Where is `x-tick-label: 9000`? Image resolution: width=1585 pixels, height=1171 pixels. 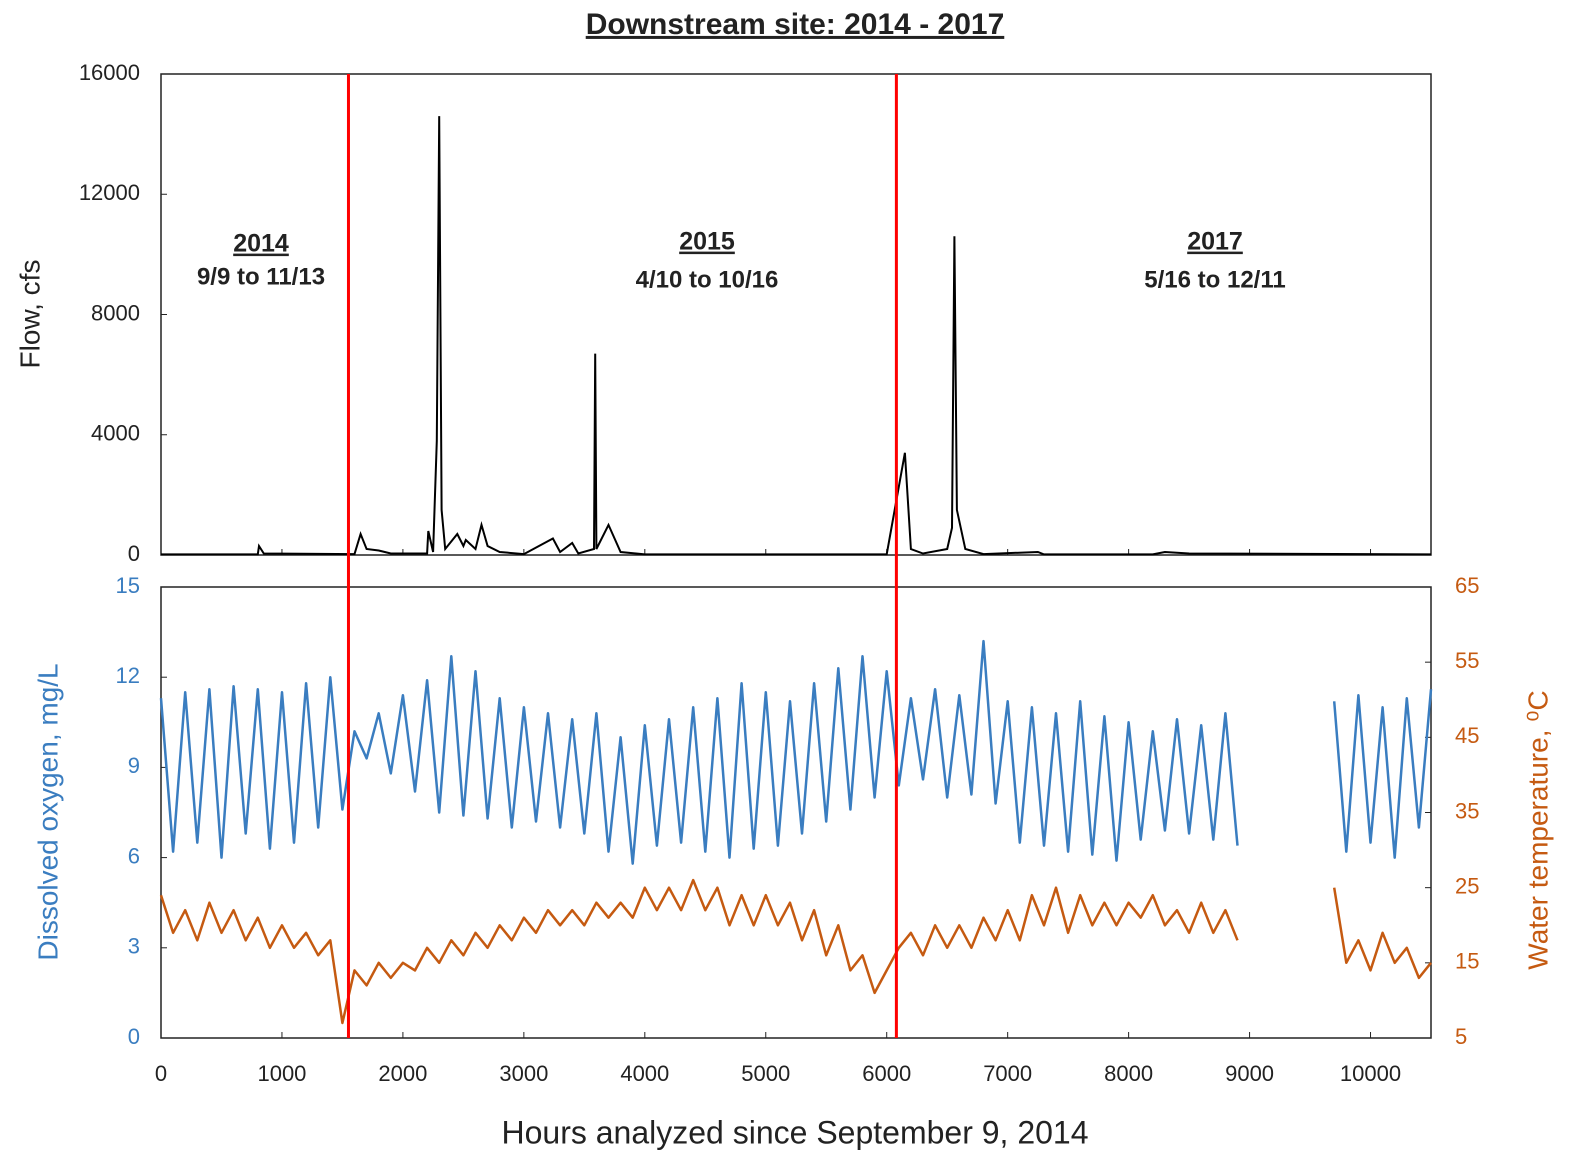 x-tick-label: 9000 is located at coordinates (1249, 1073).